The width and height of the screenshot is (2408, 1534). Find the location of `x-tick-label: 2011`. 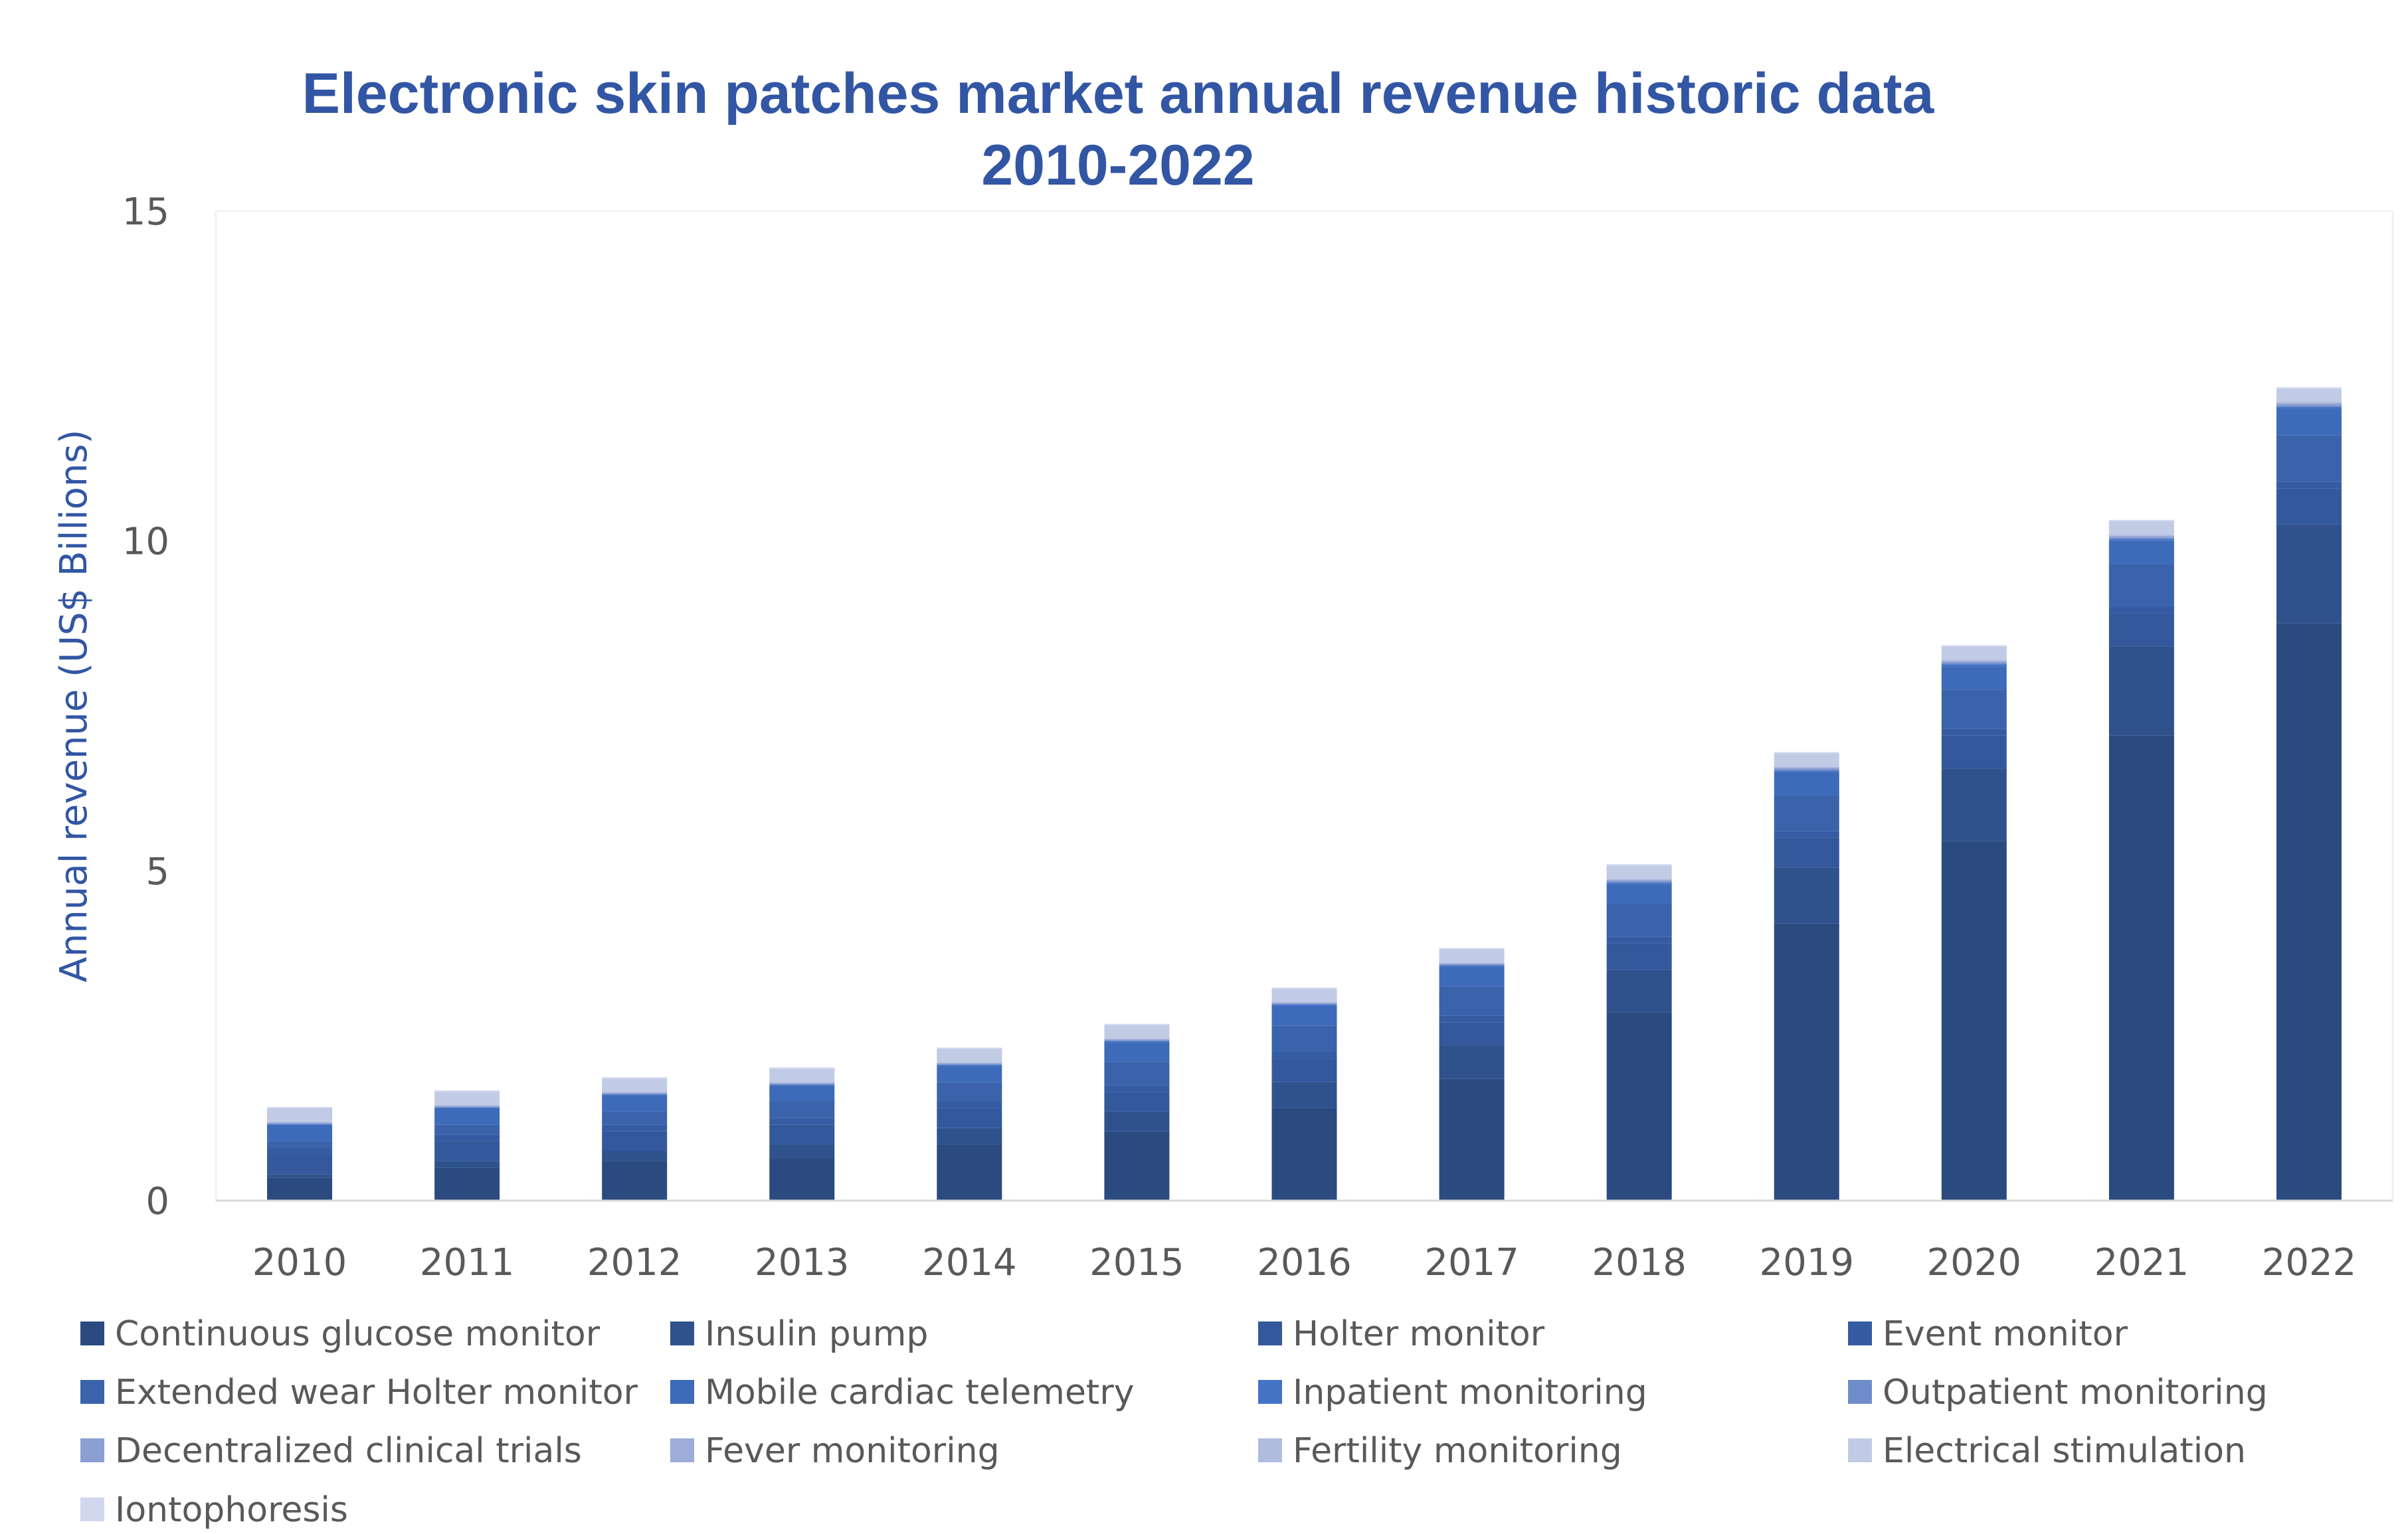

x-tick-label: 2011 is located at coordinates (468, 1262).